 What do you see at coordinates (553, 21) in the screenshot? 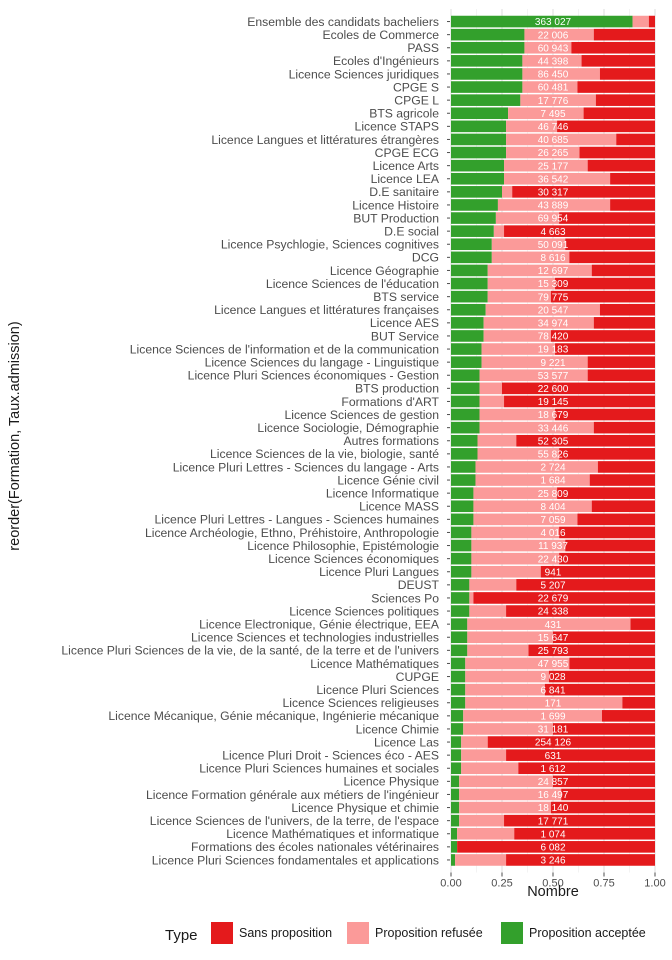
I see `bar-row: 363 027` at bounding box center [553, 21].